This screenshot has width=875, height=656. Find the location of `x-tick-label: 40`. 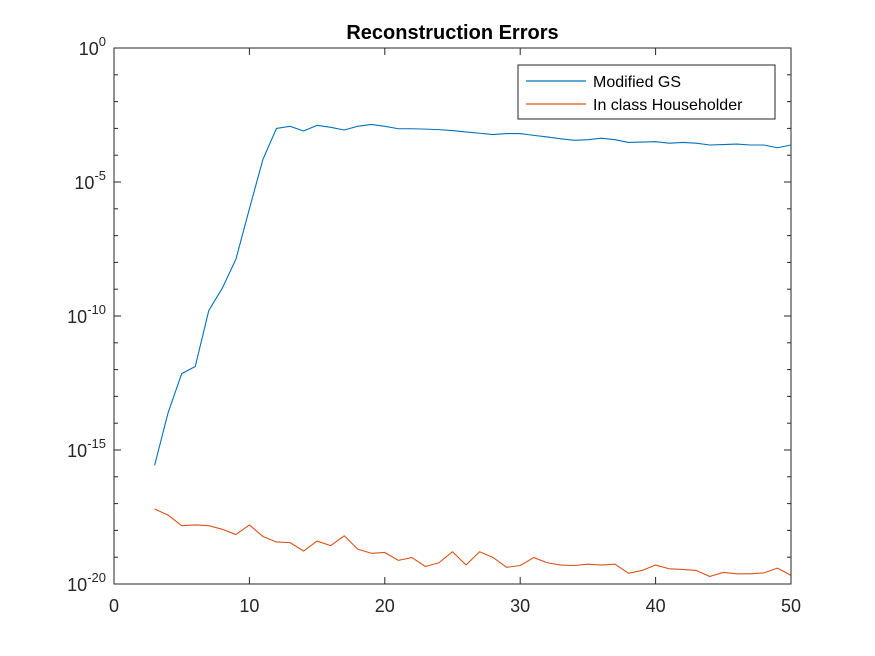

x-tick-label: 40 is located at coordinates (656, 606).